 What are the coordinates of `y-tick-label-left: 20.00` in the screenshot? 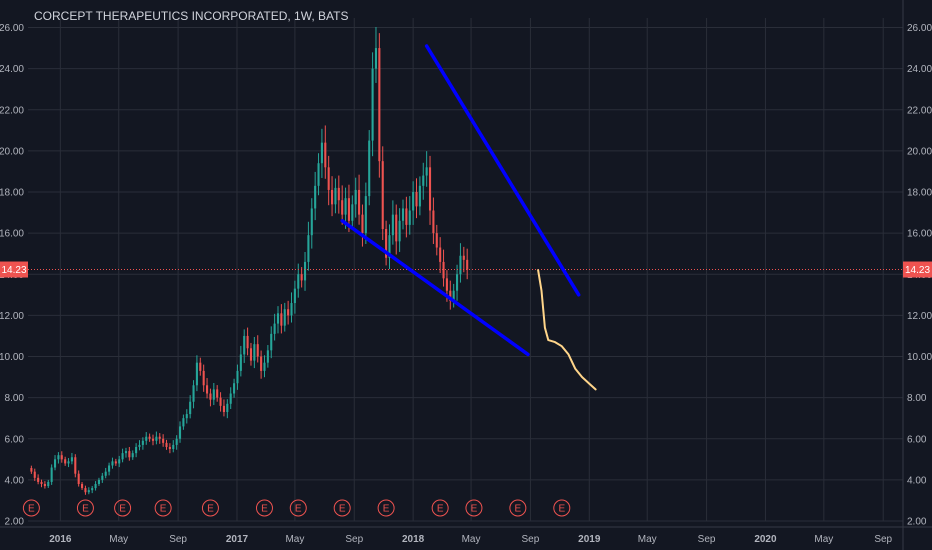 It's located at (12, 151).